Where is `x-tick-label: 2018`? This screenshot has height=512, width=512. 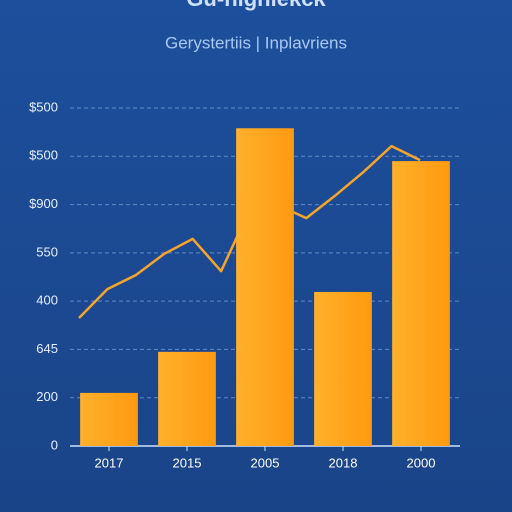
x-tick-label: 2018 is located at coordinates (343, 462).